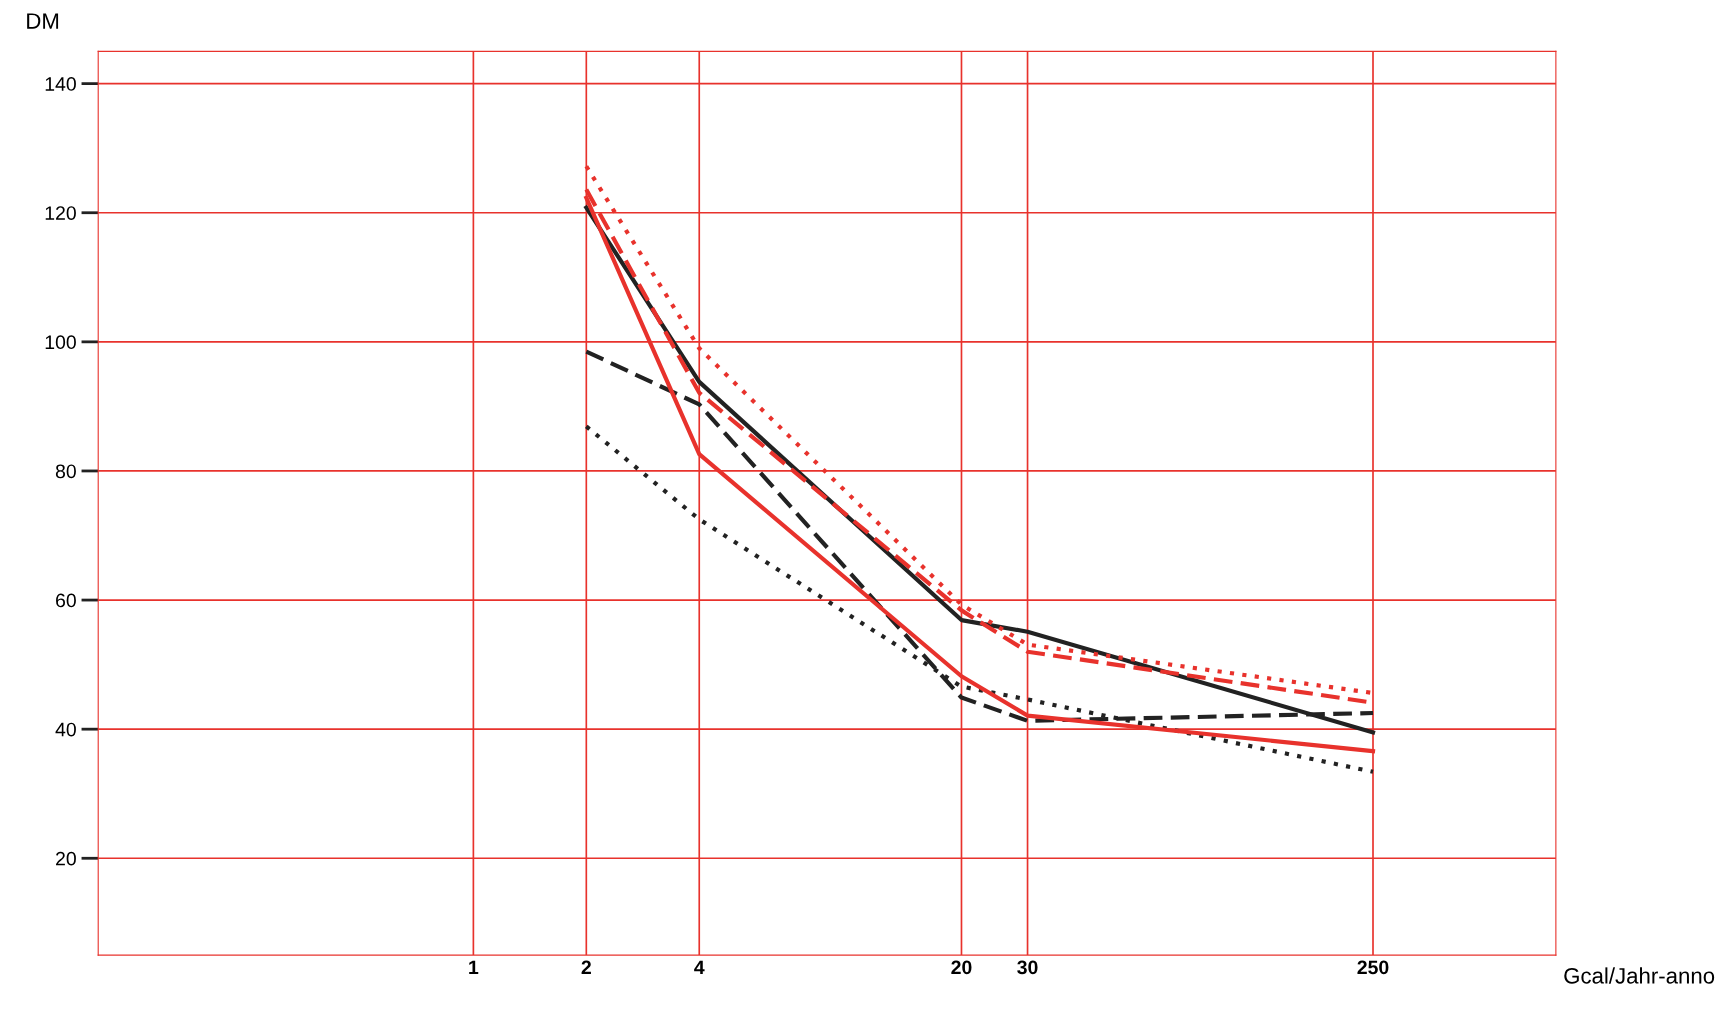 This screenshot has width=1723, height=1027. I want to click on y-tick-label: 60, so click(66, 600).